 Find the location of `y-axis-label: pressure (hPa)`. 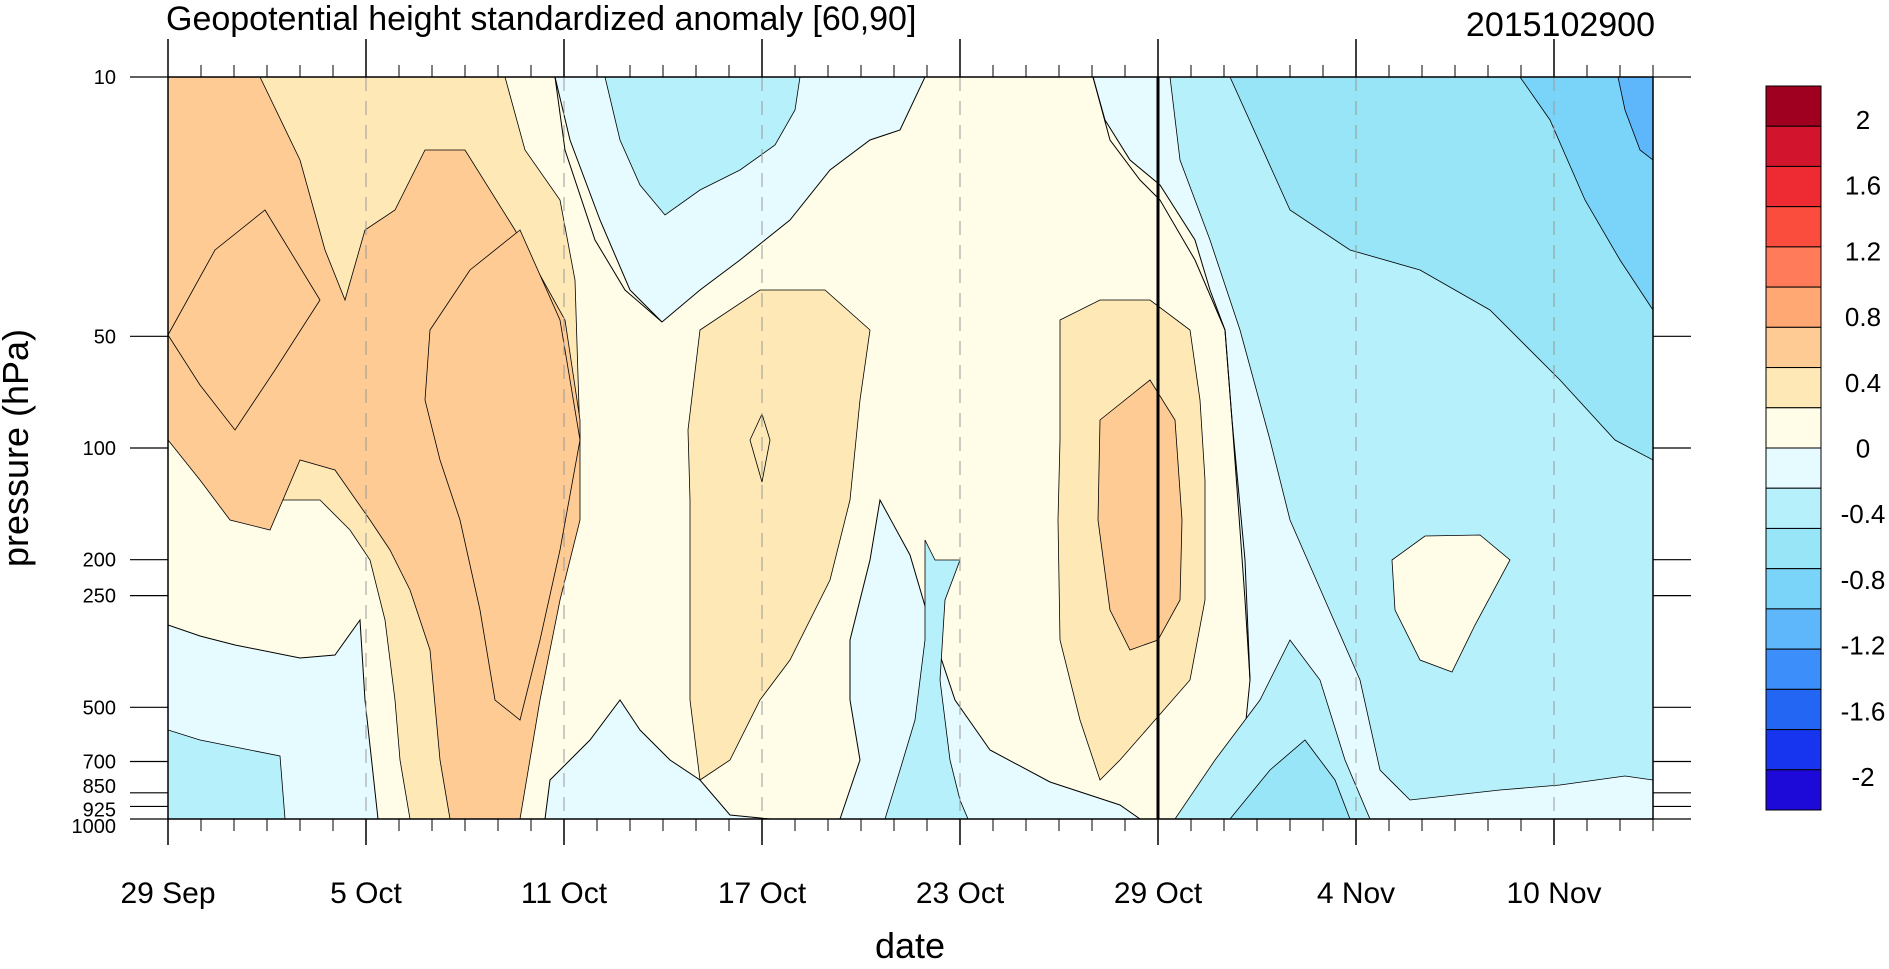

y-axis-label: pressure (hPa) is located at coordinates (18, 448).